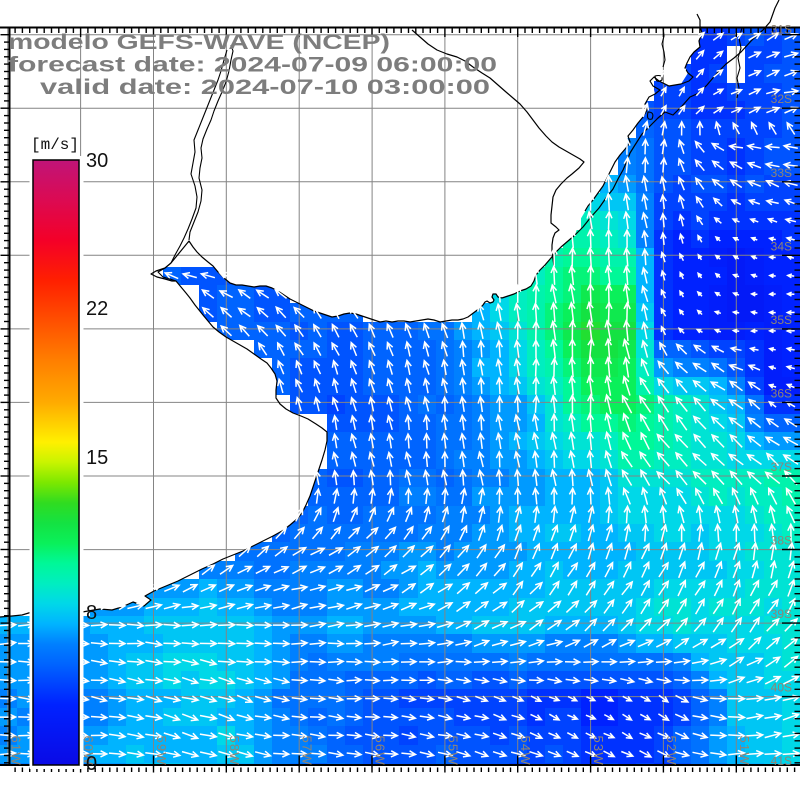 The width and height of the screenshot is (800, 800). Describe the element at coordinates (598, 751) in the screenshot. I see `svg-text: 53W` at that location.